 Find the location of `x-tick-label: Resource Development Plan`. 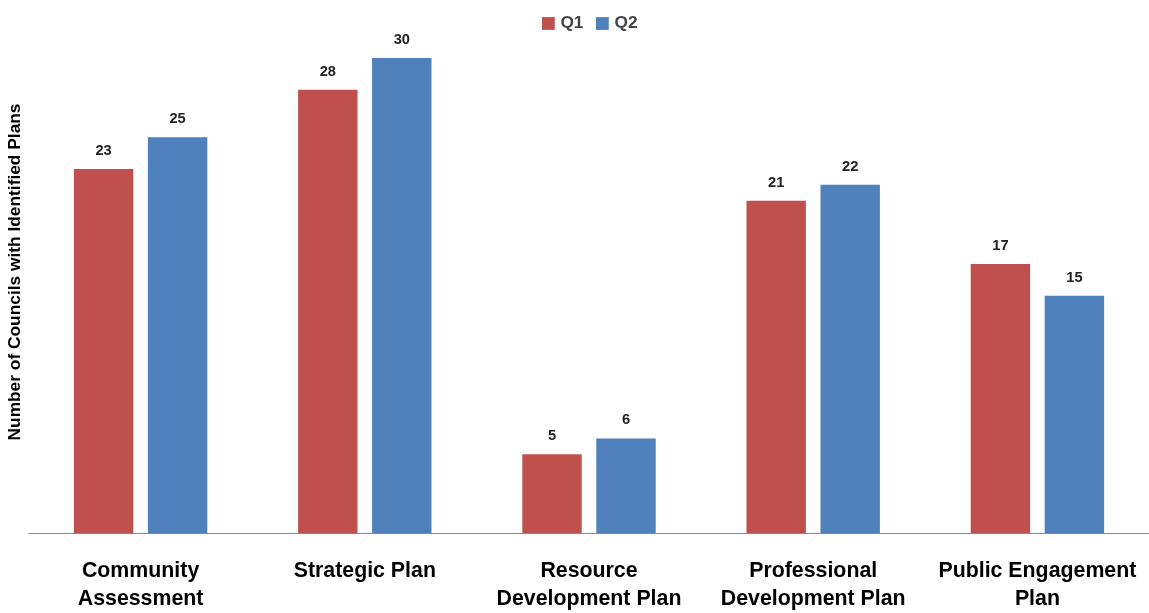

x-tick-label: Resource Development Plan is located at coordinates (589, 584).